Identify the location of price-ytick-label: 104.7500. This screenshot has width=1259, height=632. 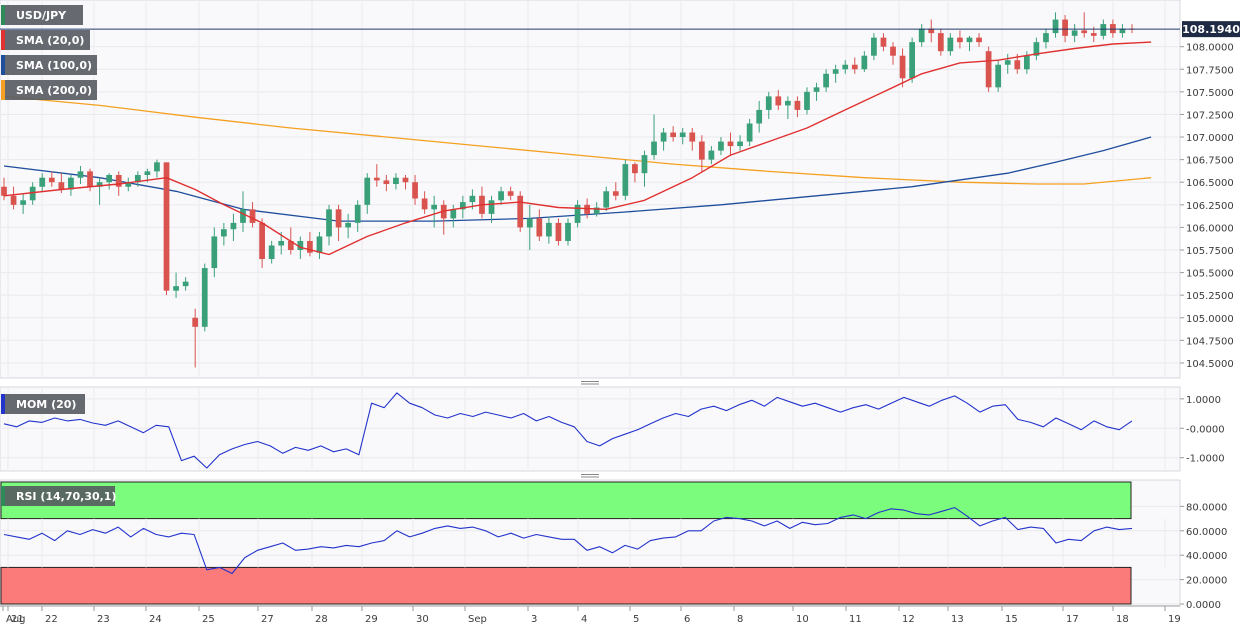
(1210, 341).